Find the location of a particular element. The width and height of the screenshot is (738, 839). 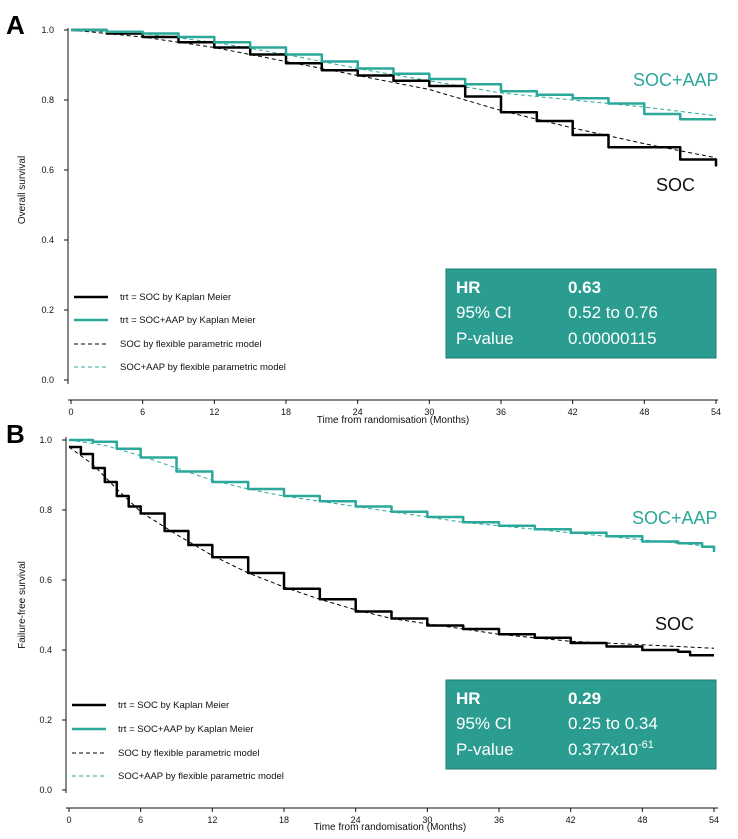

panel-a-x-tick-label: 54 is located at coordinates (716, 412).